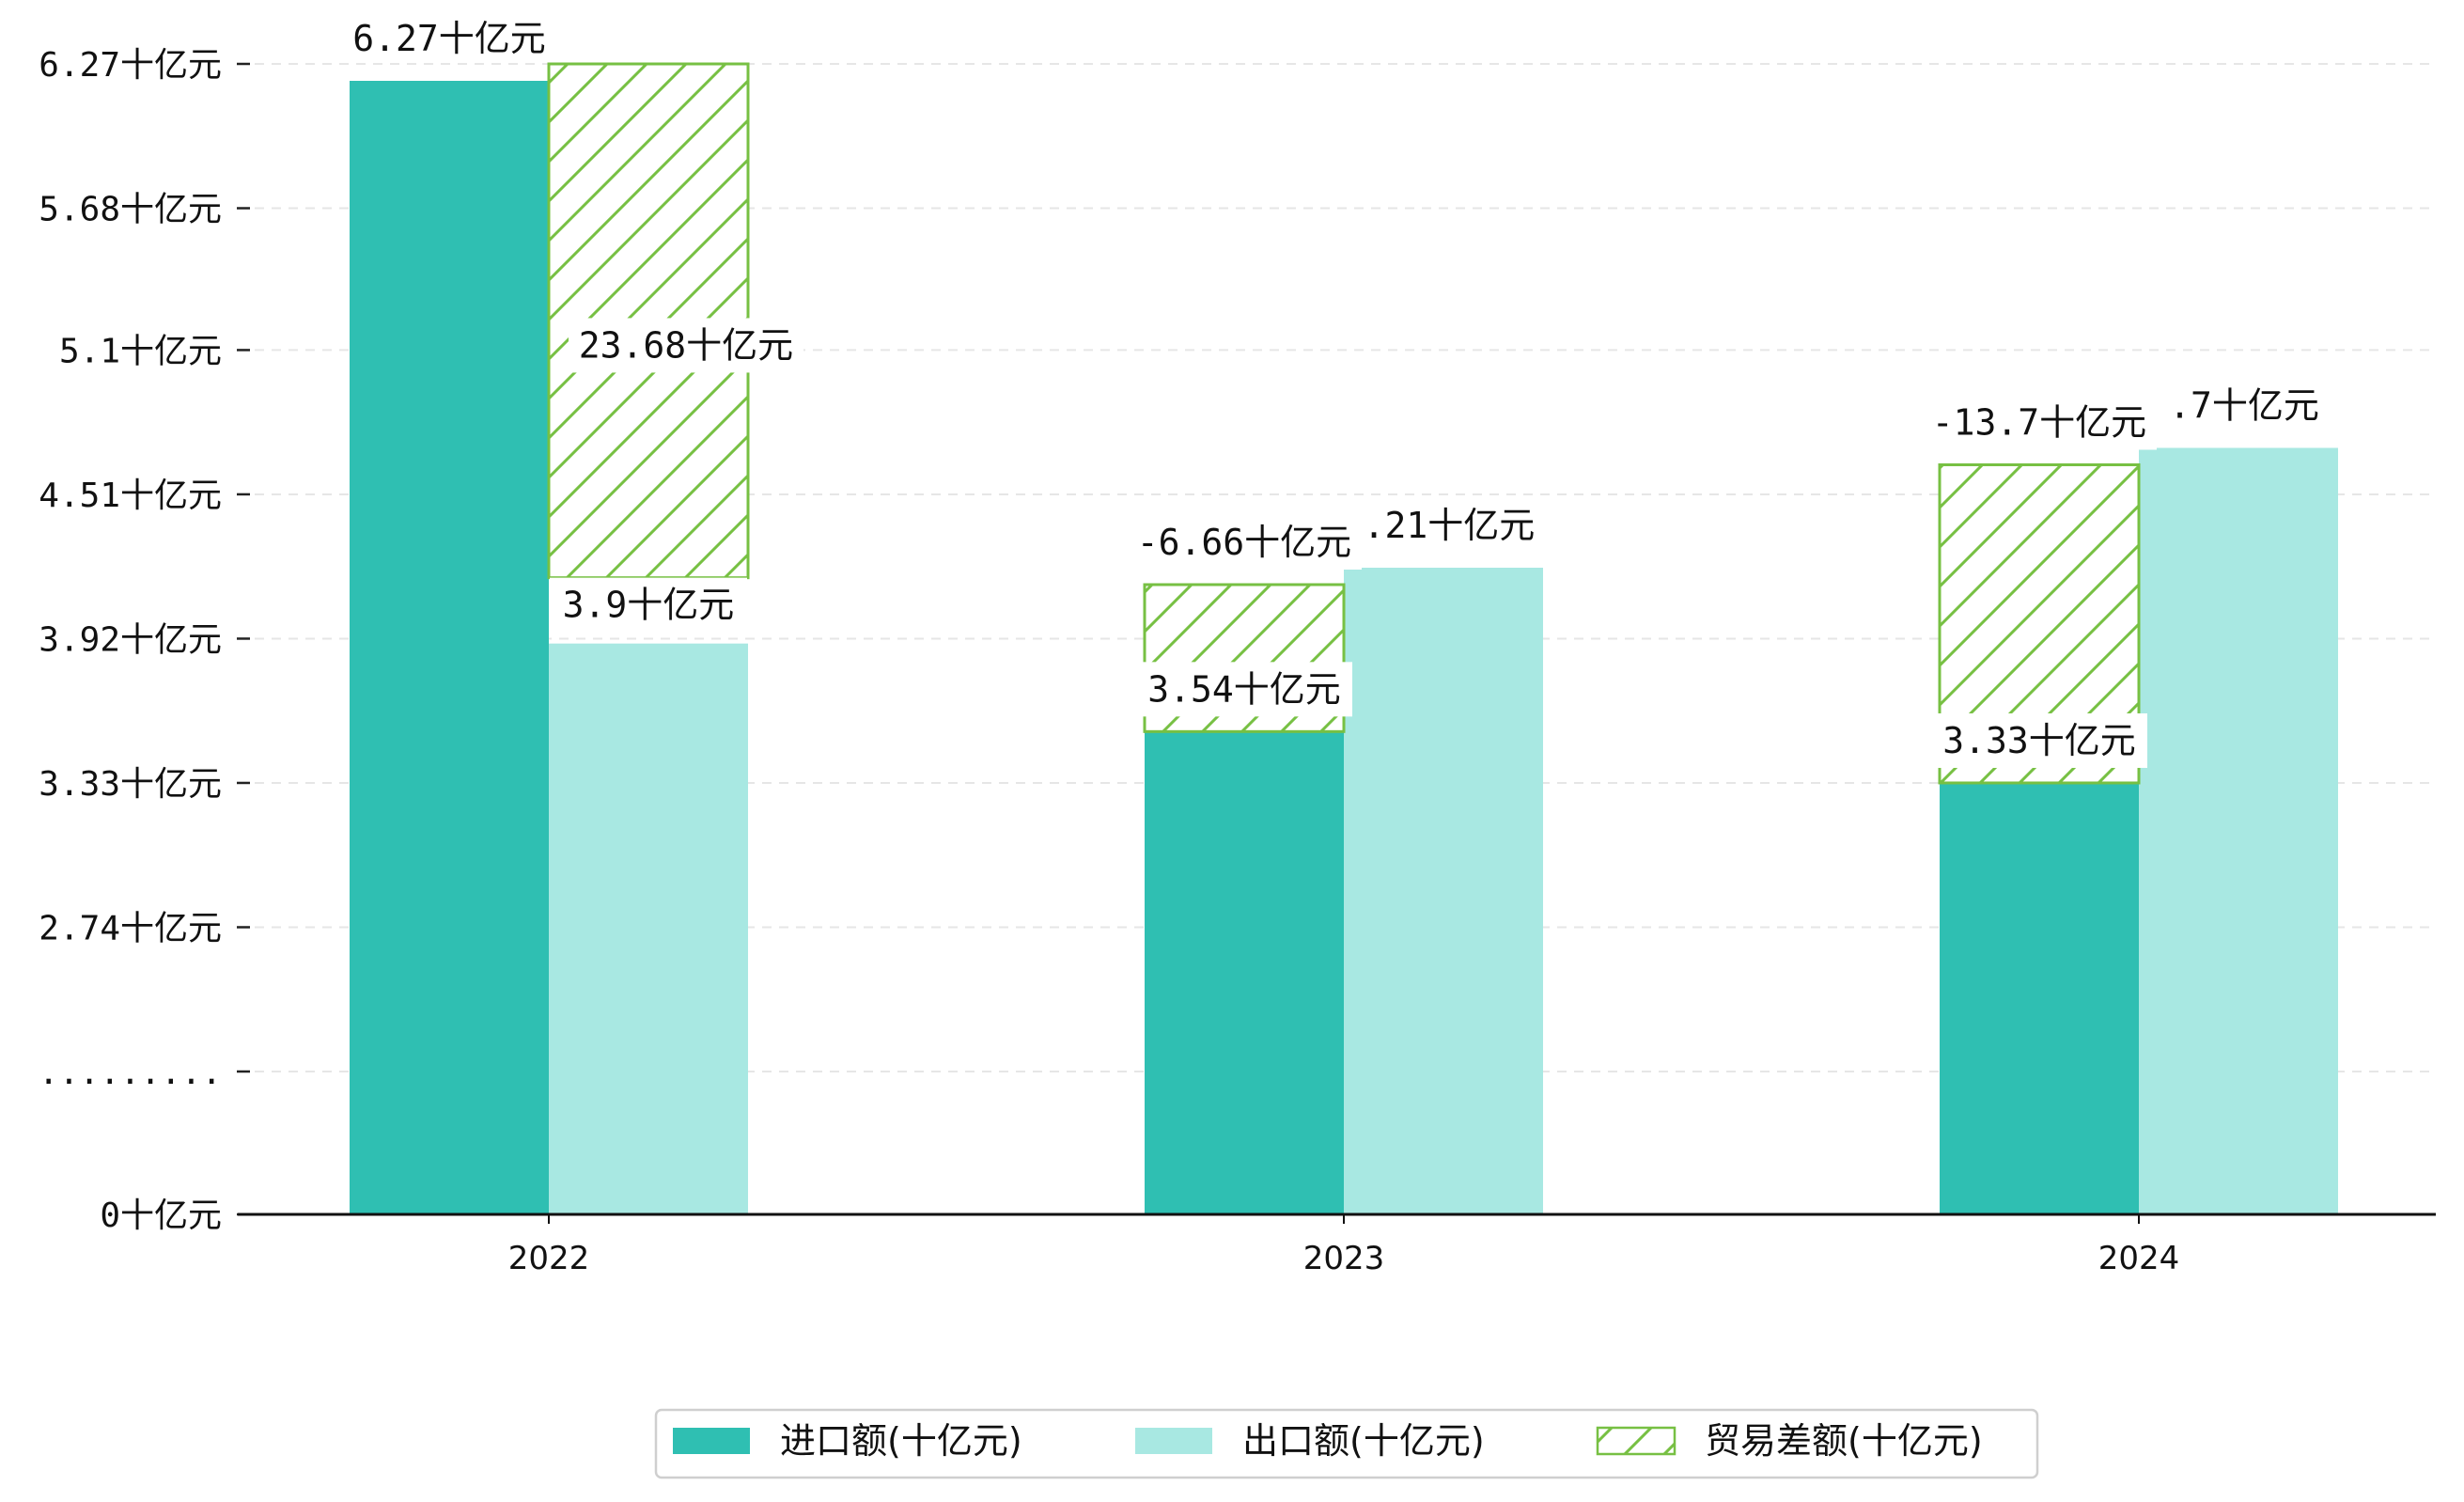 The height and width of the screenshot is (1502, 2464). What do you see at coordinates (130, 66) in the screenshot?
I see `y-tick-label: 6.27十亿元` at bounding box center [130, 66].